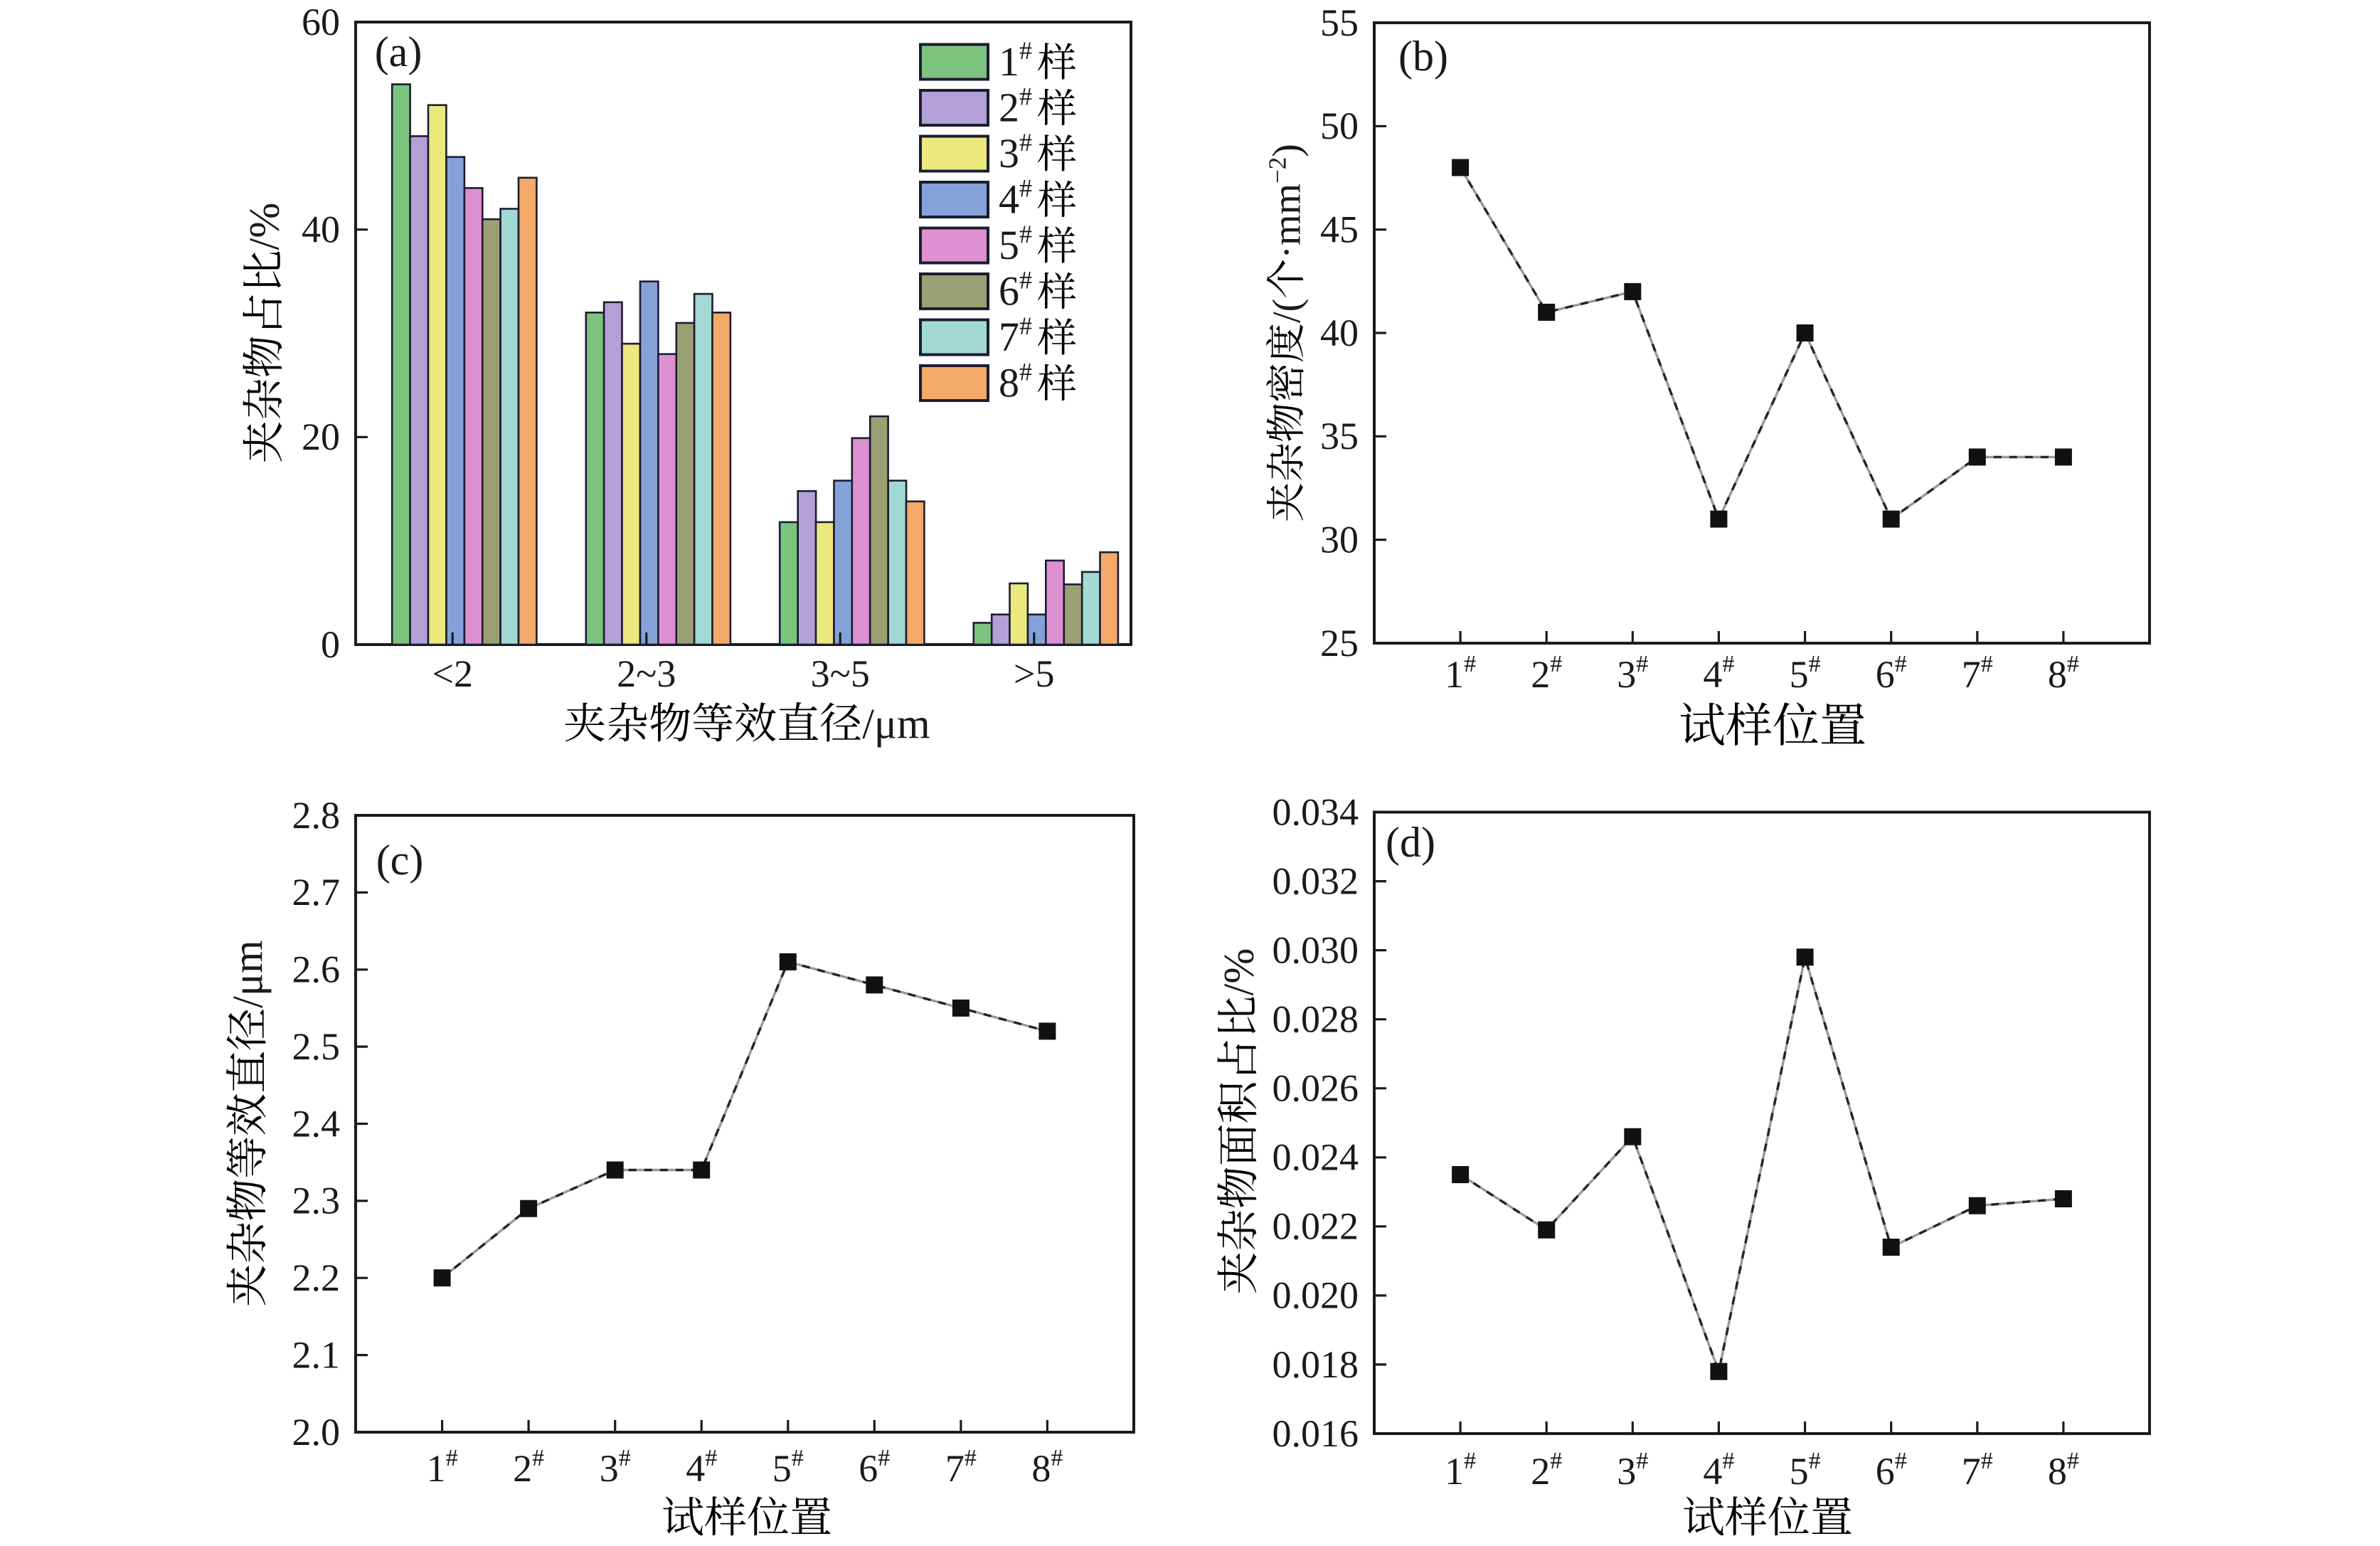  What do you see at coordinates (646, 674) in the screenshot?
I see `svg-text: 2~3` at bounding box center [646, 674].